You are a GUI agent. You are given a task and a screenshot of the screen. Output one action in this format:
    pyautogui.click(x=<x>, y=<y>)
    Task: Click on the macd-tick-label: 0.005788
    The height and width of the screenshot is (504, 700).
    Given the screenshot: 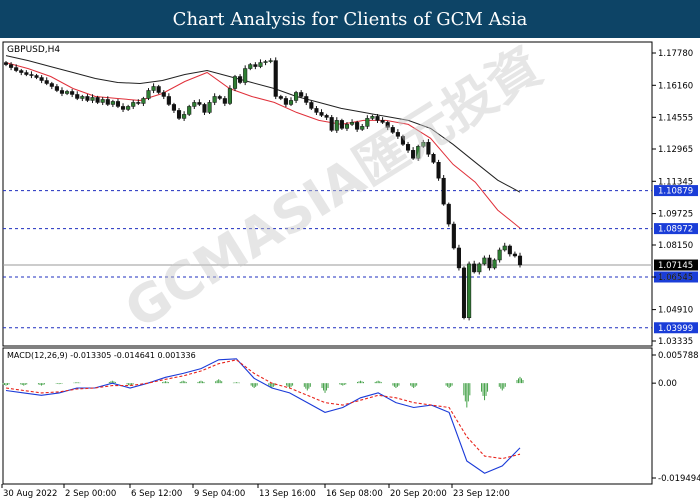 What is the action you would take?
    pyautogui.click(x=678, y=356)
    